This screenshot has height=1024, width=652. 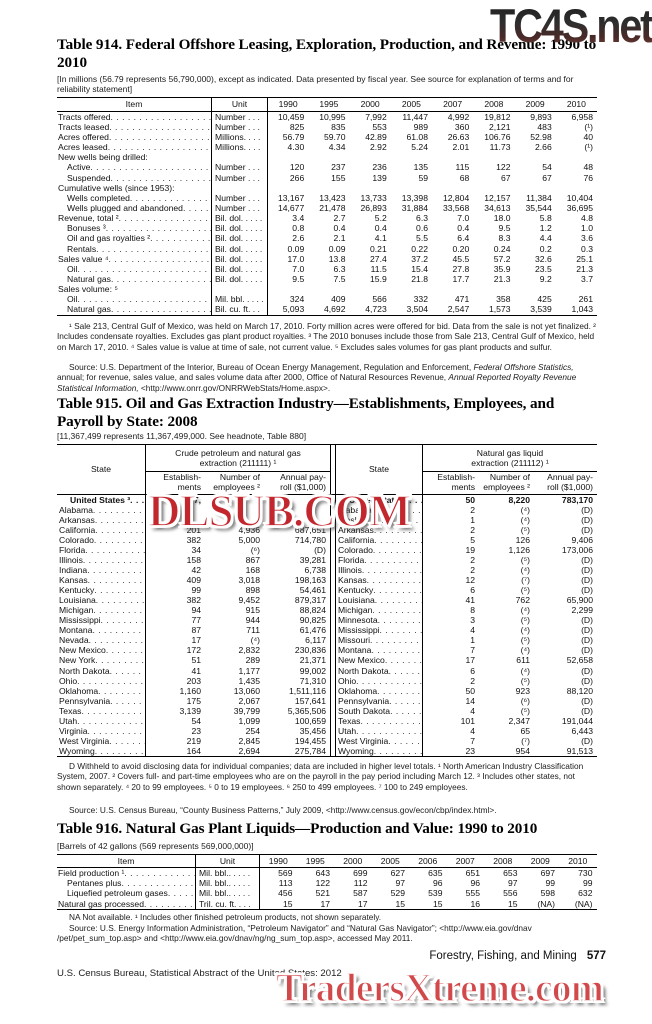 I want to click on value-cell: 2,845, so click(x=249, y=741).